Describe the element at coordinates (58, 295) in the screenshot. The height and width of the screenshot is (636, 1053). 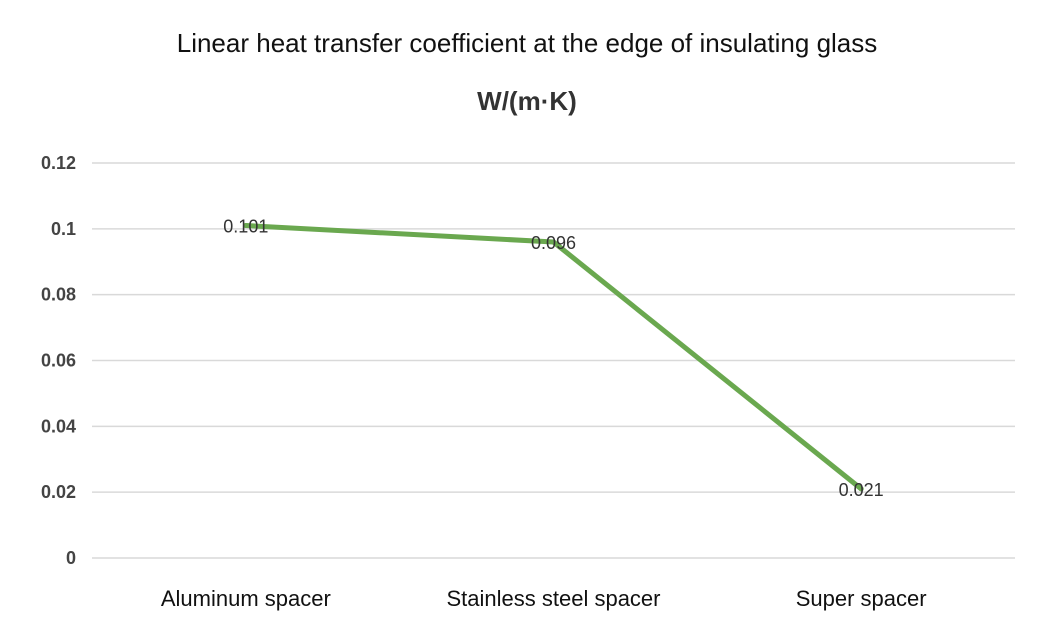
I see `y-tick-label: 0.08` at that location.